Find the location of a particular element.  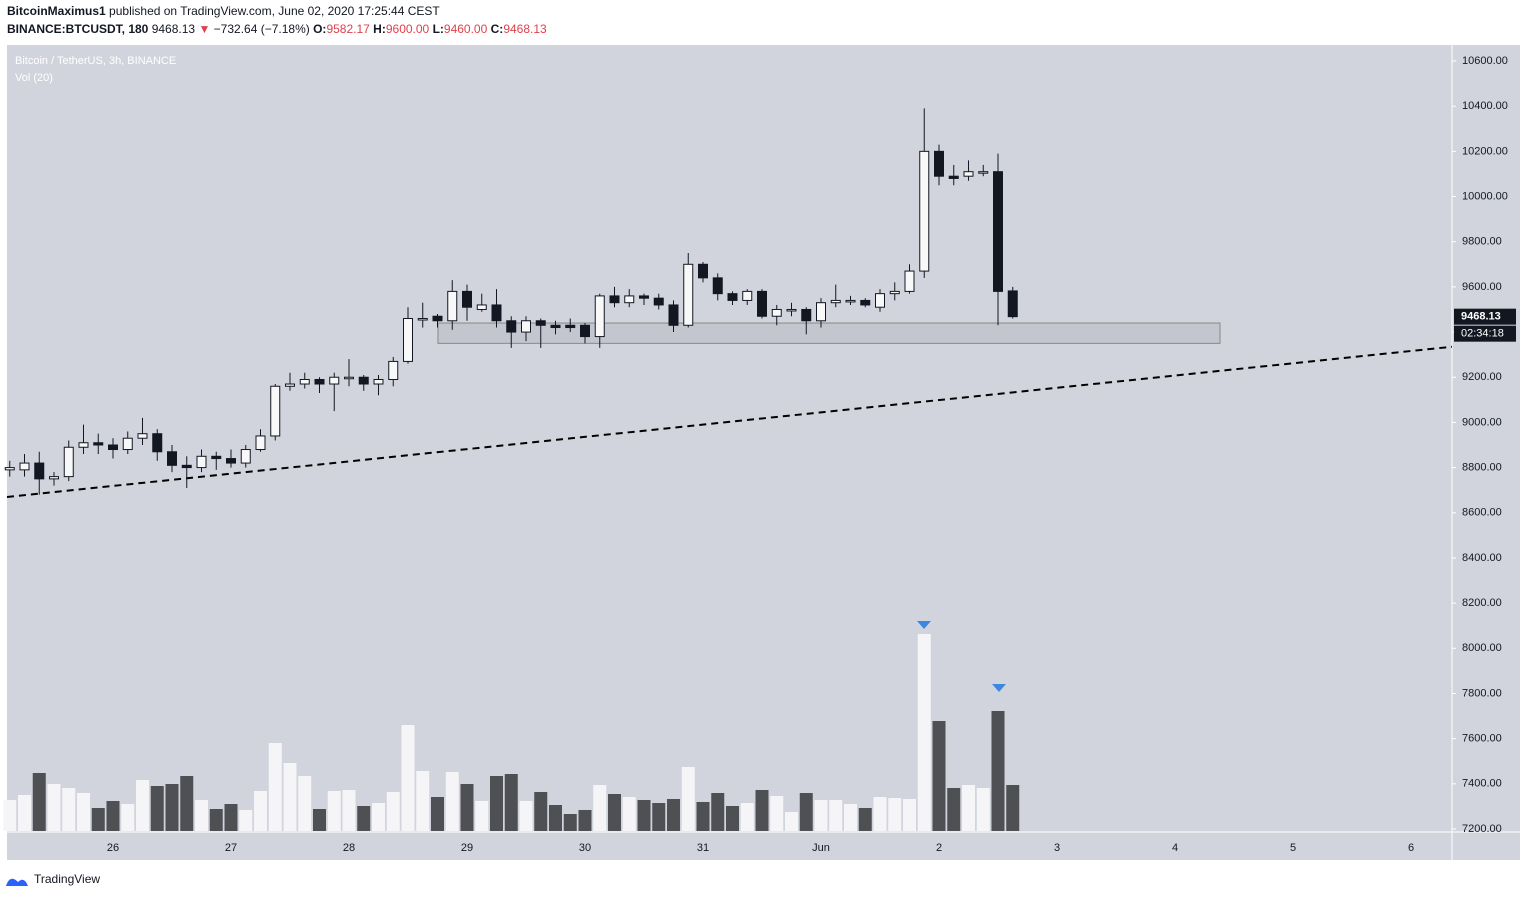

x-tick-label: 4 is located at coordinates (1175, 848).